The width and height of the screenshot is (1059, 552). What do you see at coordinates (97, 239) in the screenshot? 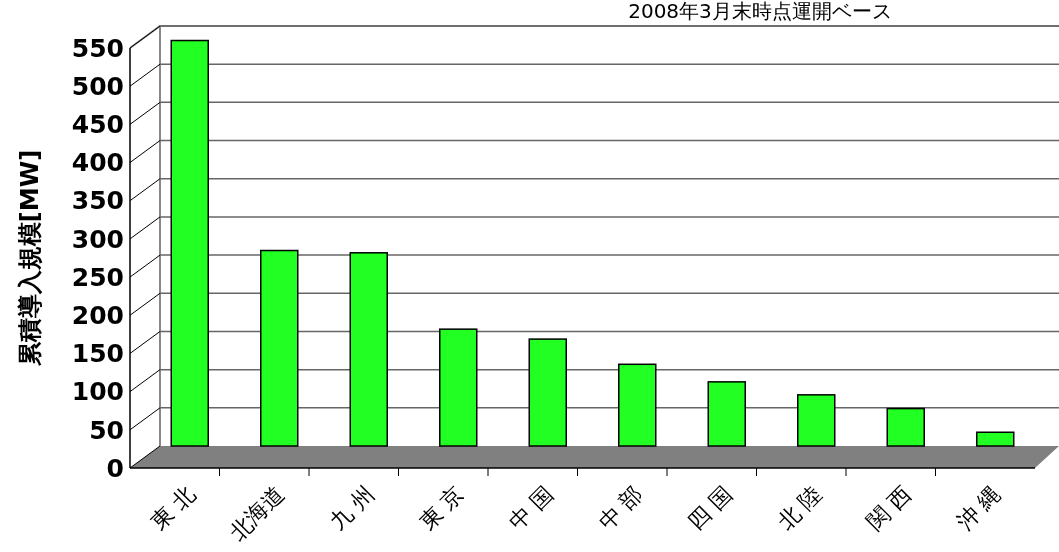
I see `y-tick-label: 300` at bounding box center [97, 239].